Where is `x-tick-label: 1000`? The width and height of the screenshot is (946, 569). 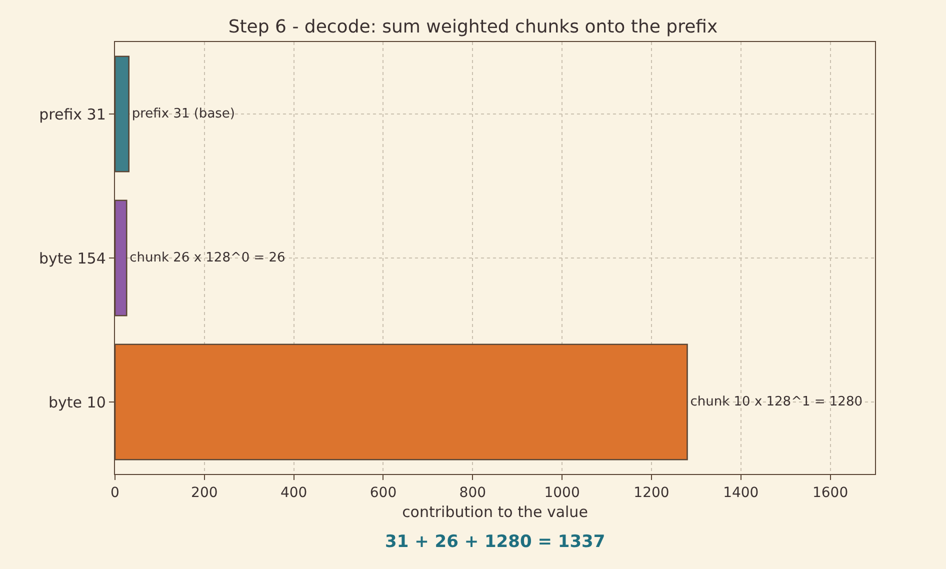
x-tick-label: 1000 is located at coordinates (562, 492).